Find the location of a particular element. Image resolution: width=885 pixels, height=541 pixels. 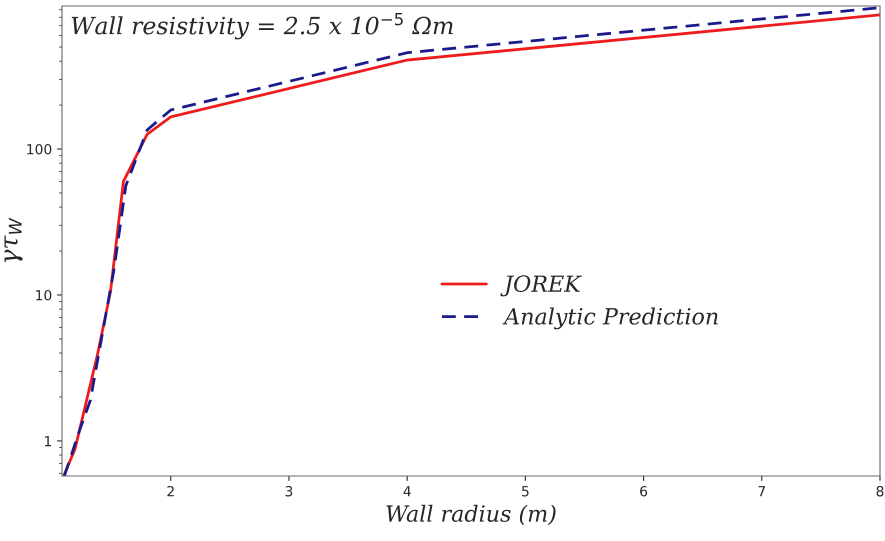

x-tick-label: 6 is located at coordinates (644, 491).